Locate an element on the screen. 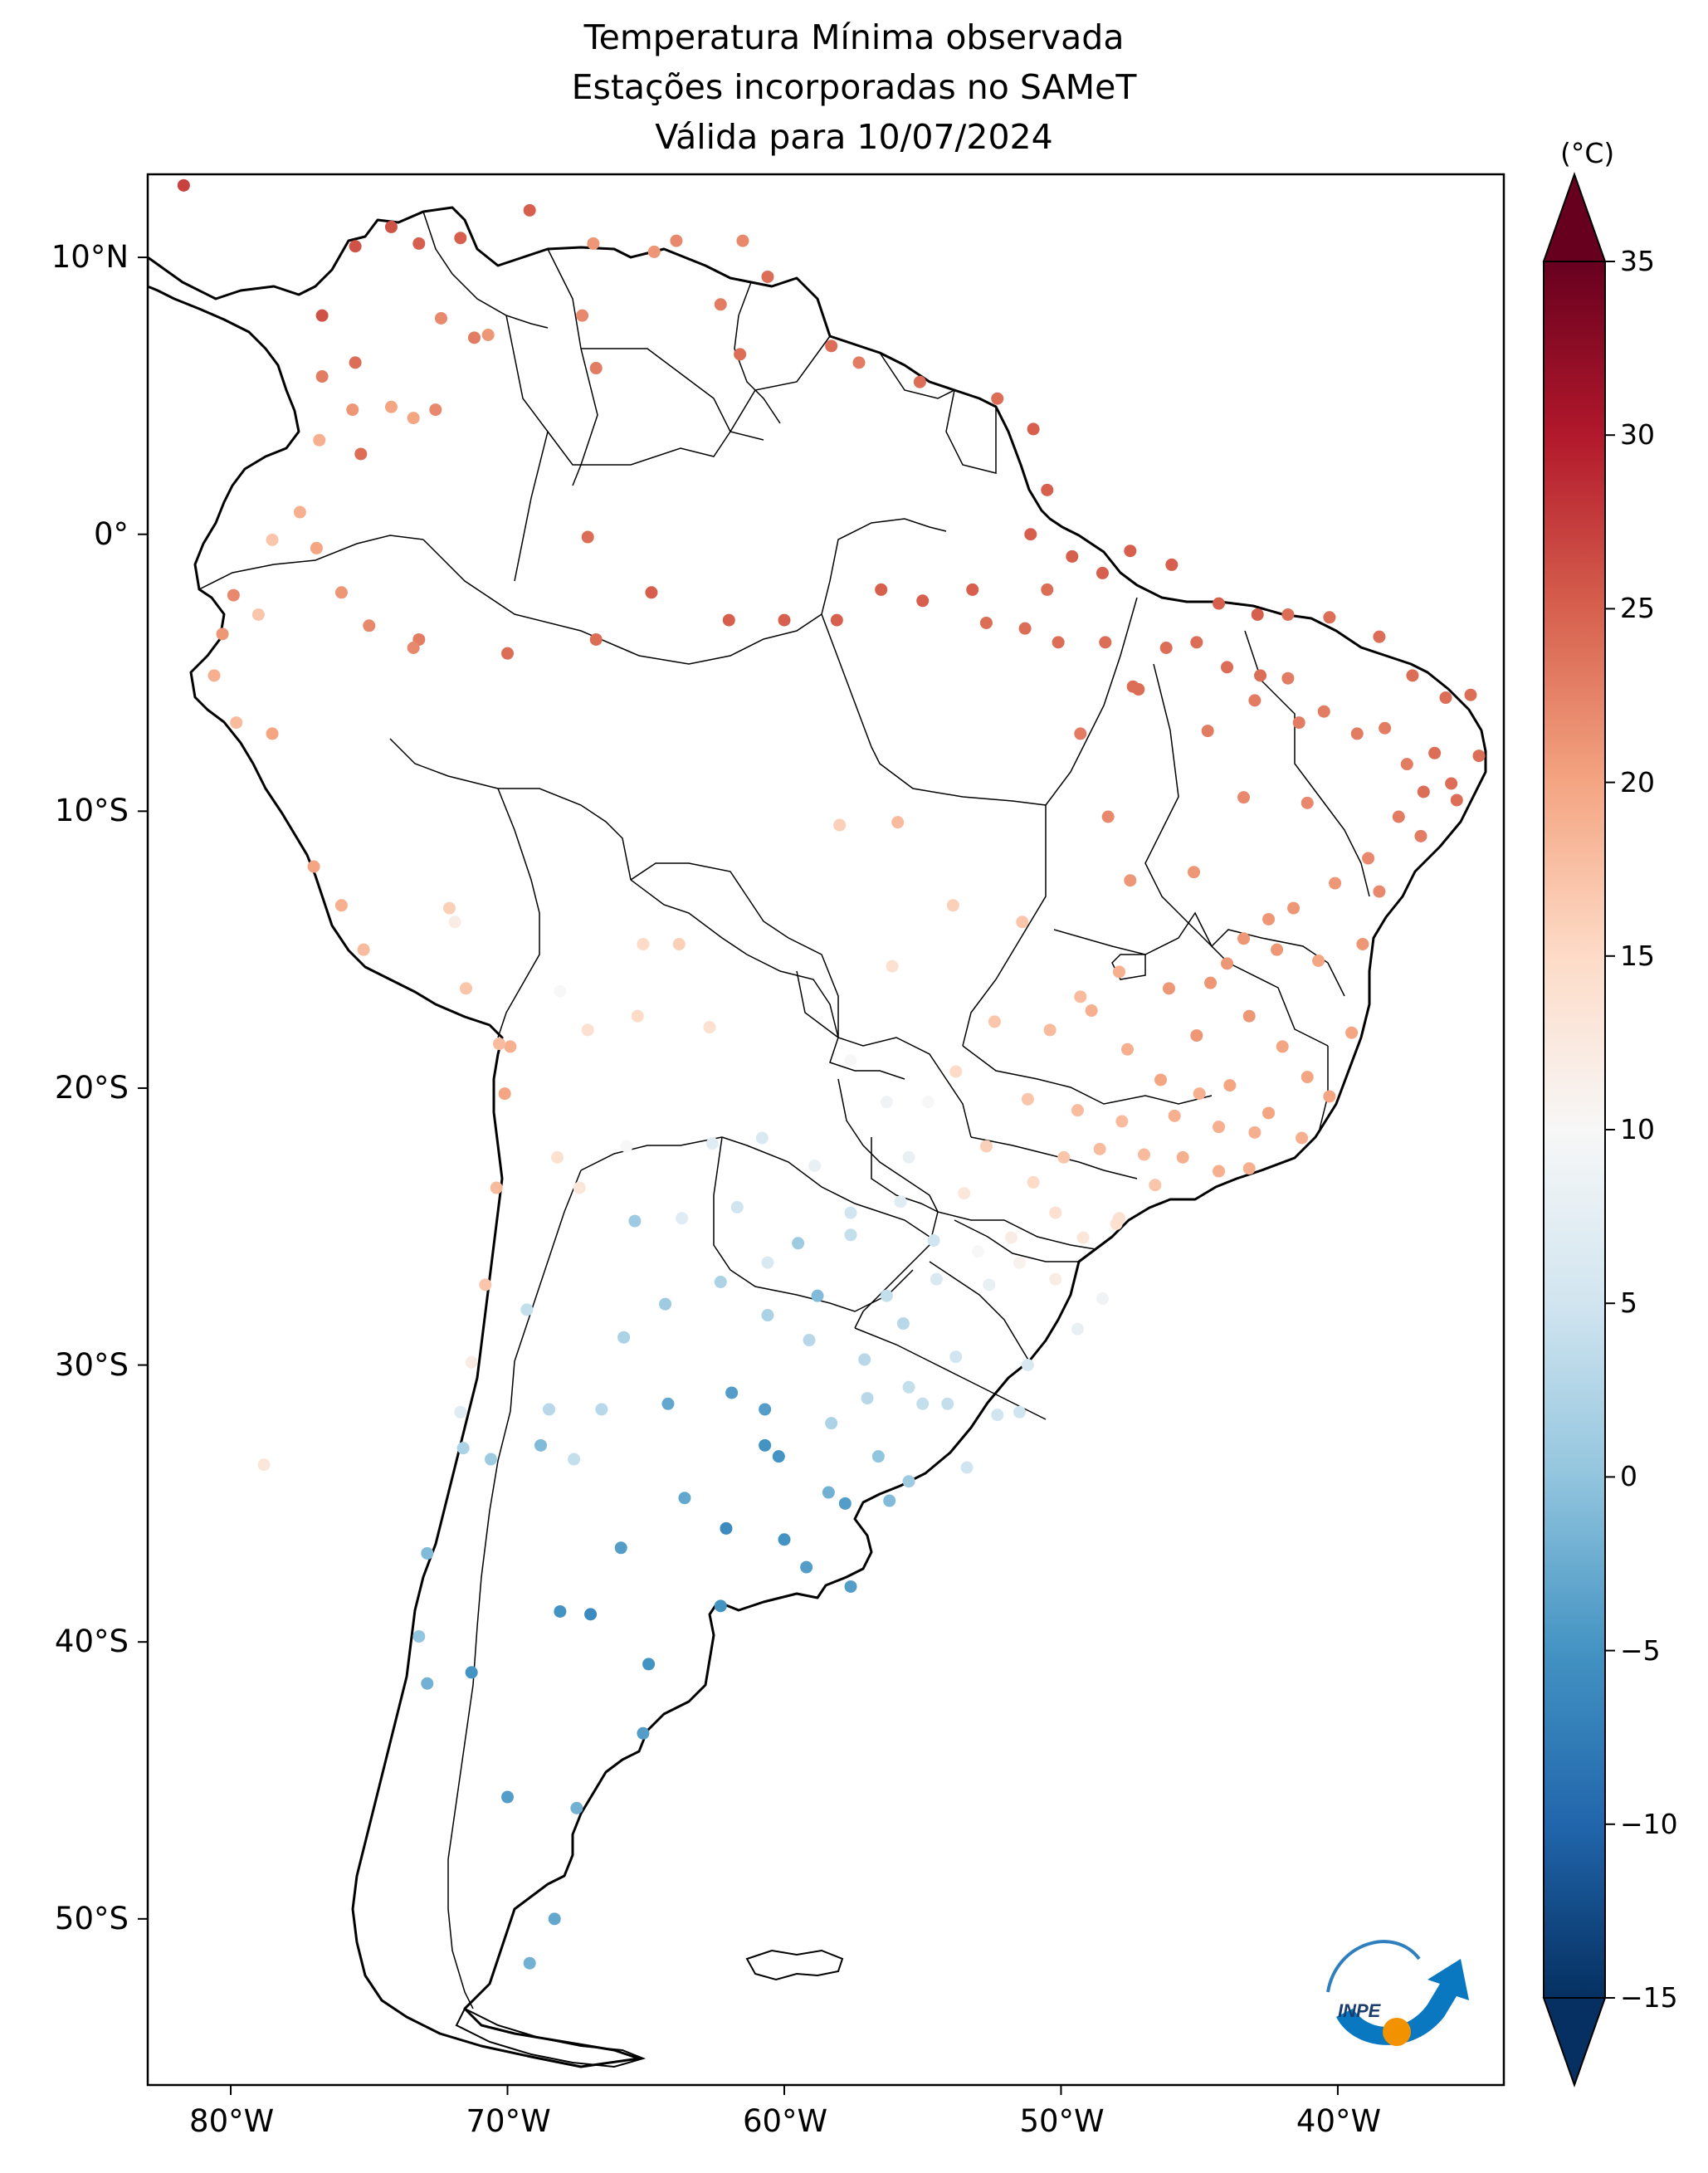  colorbar-body is located at coordinates (1574, 1130).